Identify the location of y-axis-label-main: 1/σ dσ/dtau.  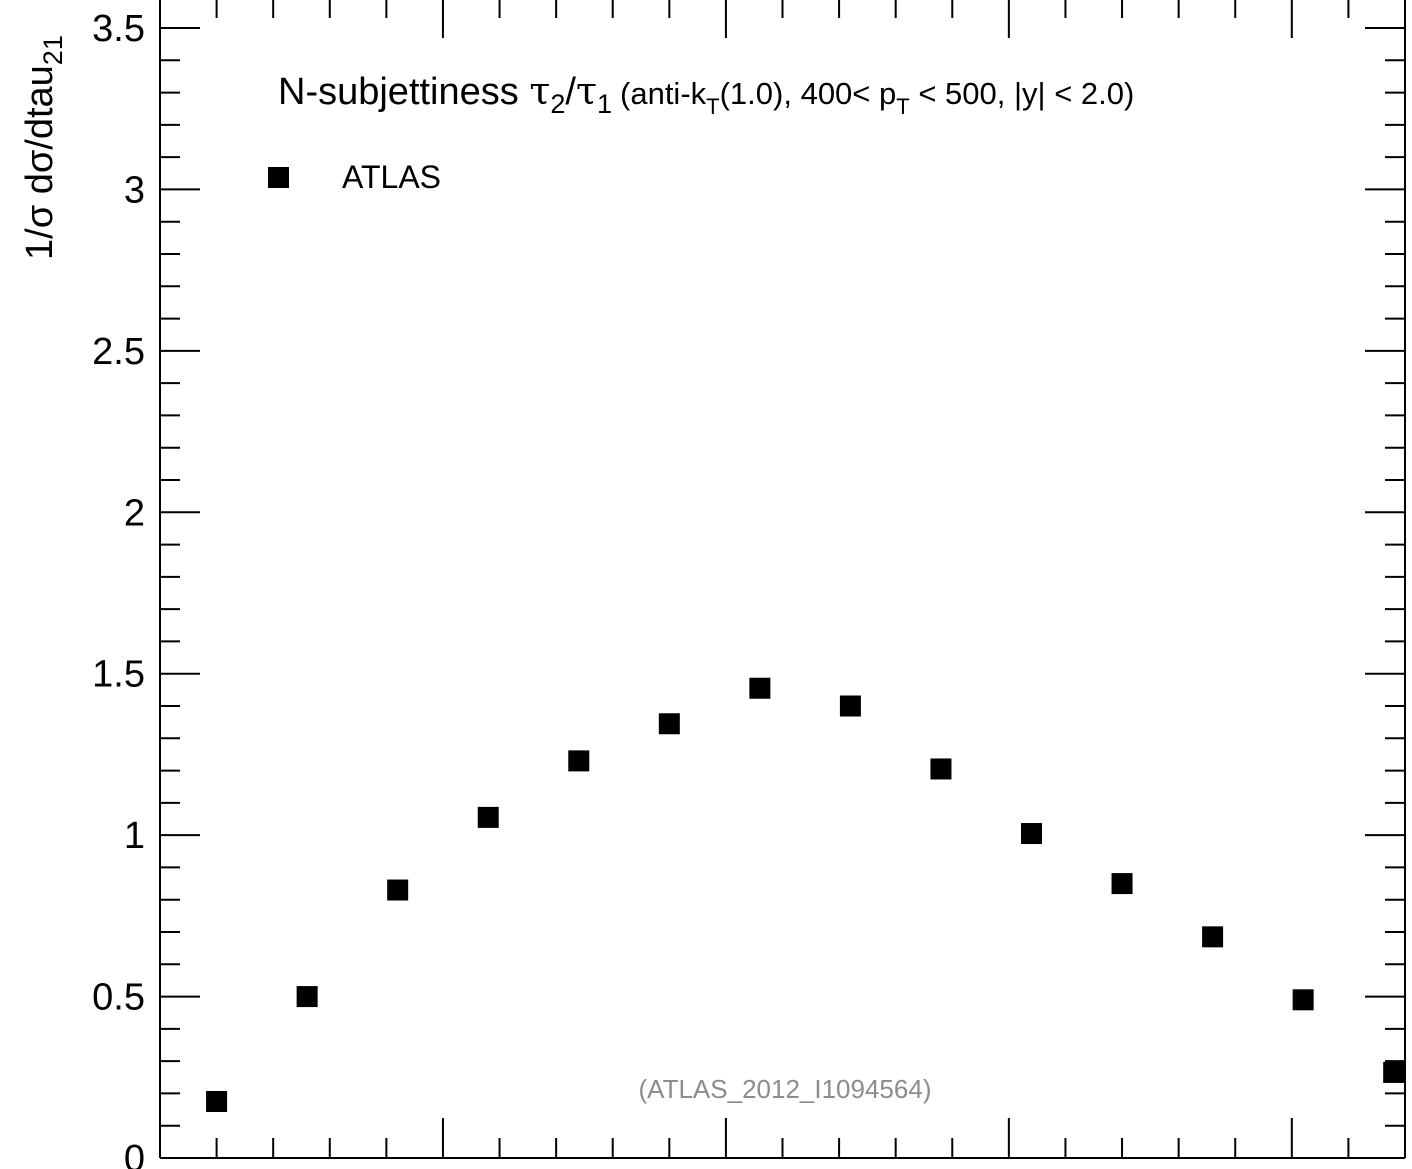
(40, 162).